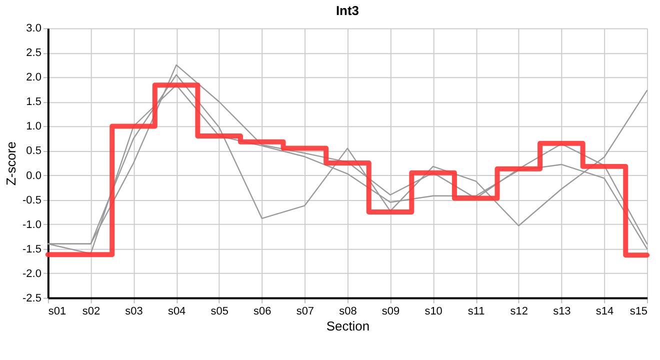  Describe the element at coordinates (562, 311) in the screenshot. I see `x-tick-label: s13` at that location.